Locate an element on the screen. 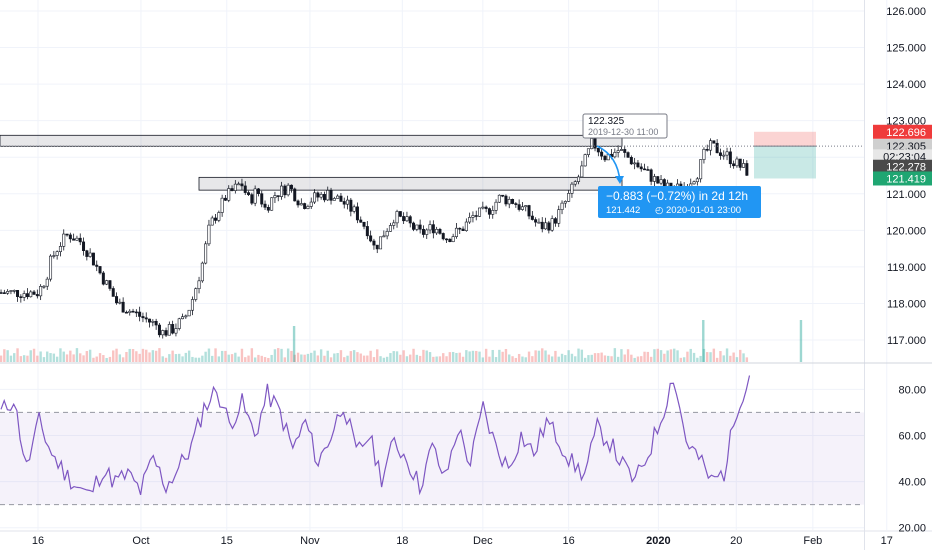 The height and width of the screenshot is (555, 932). support-zone is located at coordinates (410, 183).